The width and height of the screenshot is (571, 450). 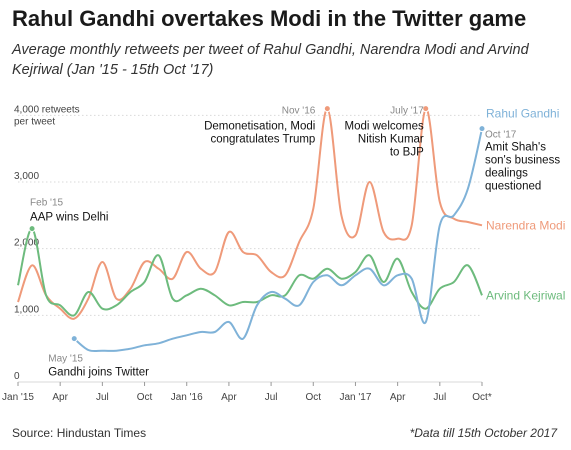 What do you see at coordinates (65, 359) in the screenshot?
I see `annotation-date: May '15` at bounding box center [65, 359].